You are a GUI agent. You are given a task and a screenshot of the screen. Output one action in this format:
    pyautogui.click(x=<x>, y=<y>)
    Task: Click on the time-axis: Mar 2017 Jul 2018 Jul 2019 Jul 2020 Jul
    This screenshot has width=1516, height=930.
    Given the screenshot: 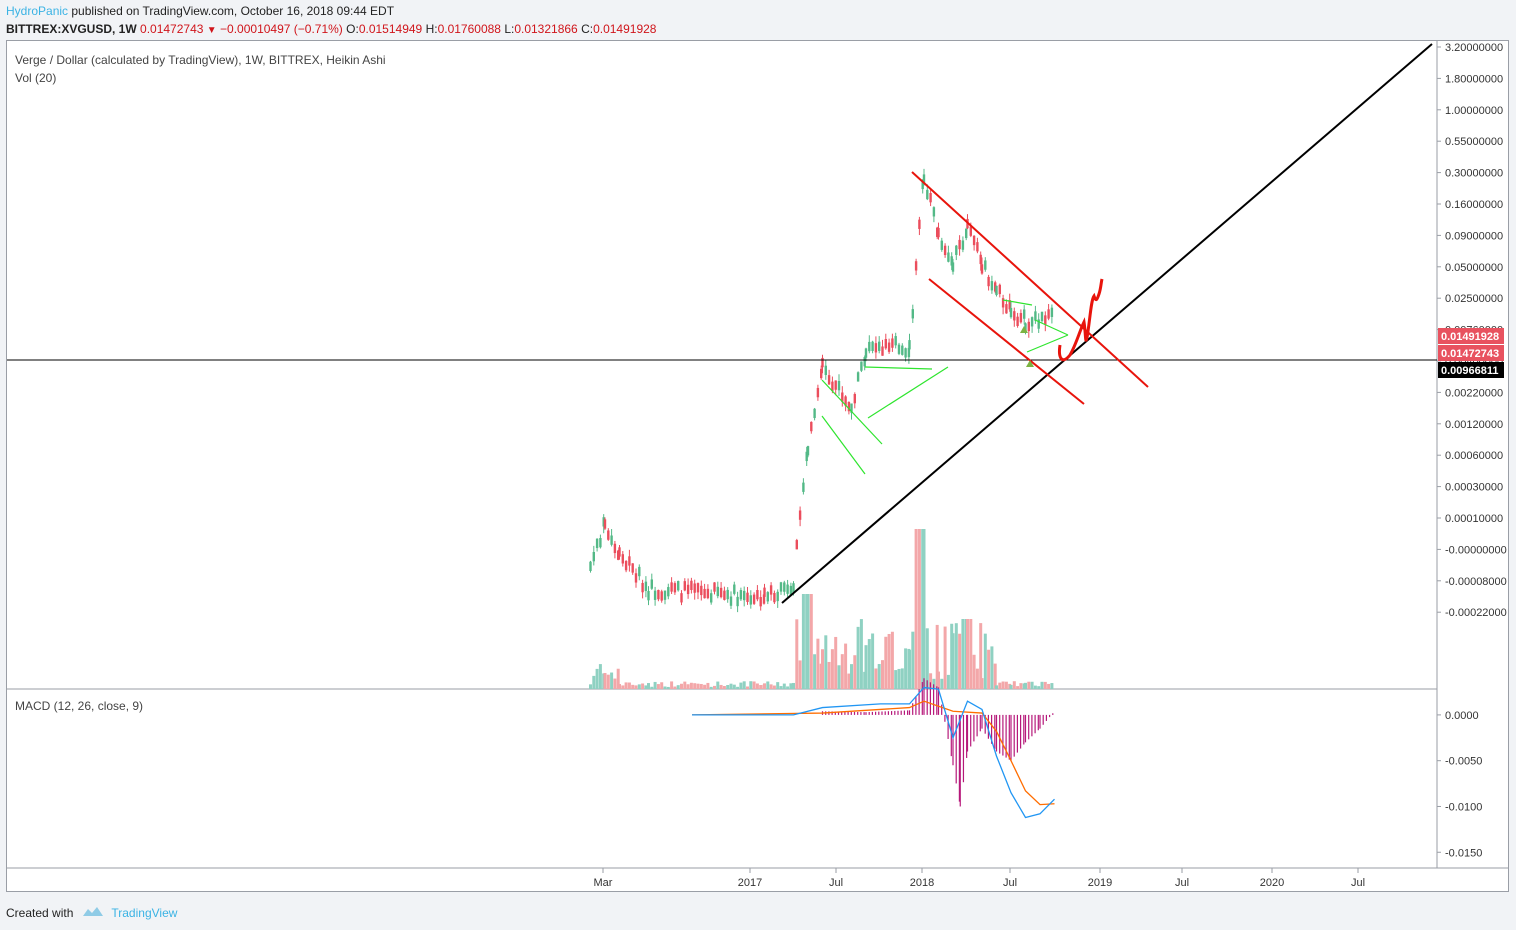 What is the action you would take?
    pyautogui.click(x=980, y=878)
    